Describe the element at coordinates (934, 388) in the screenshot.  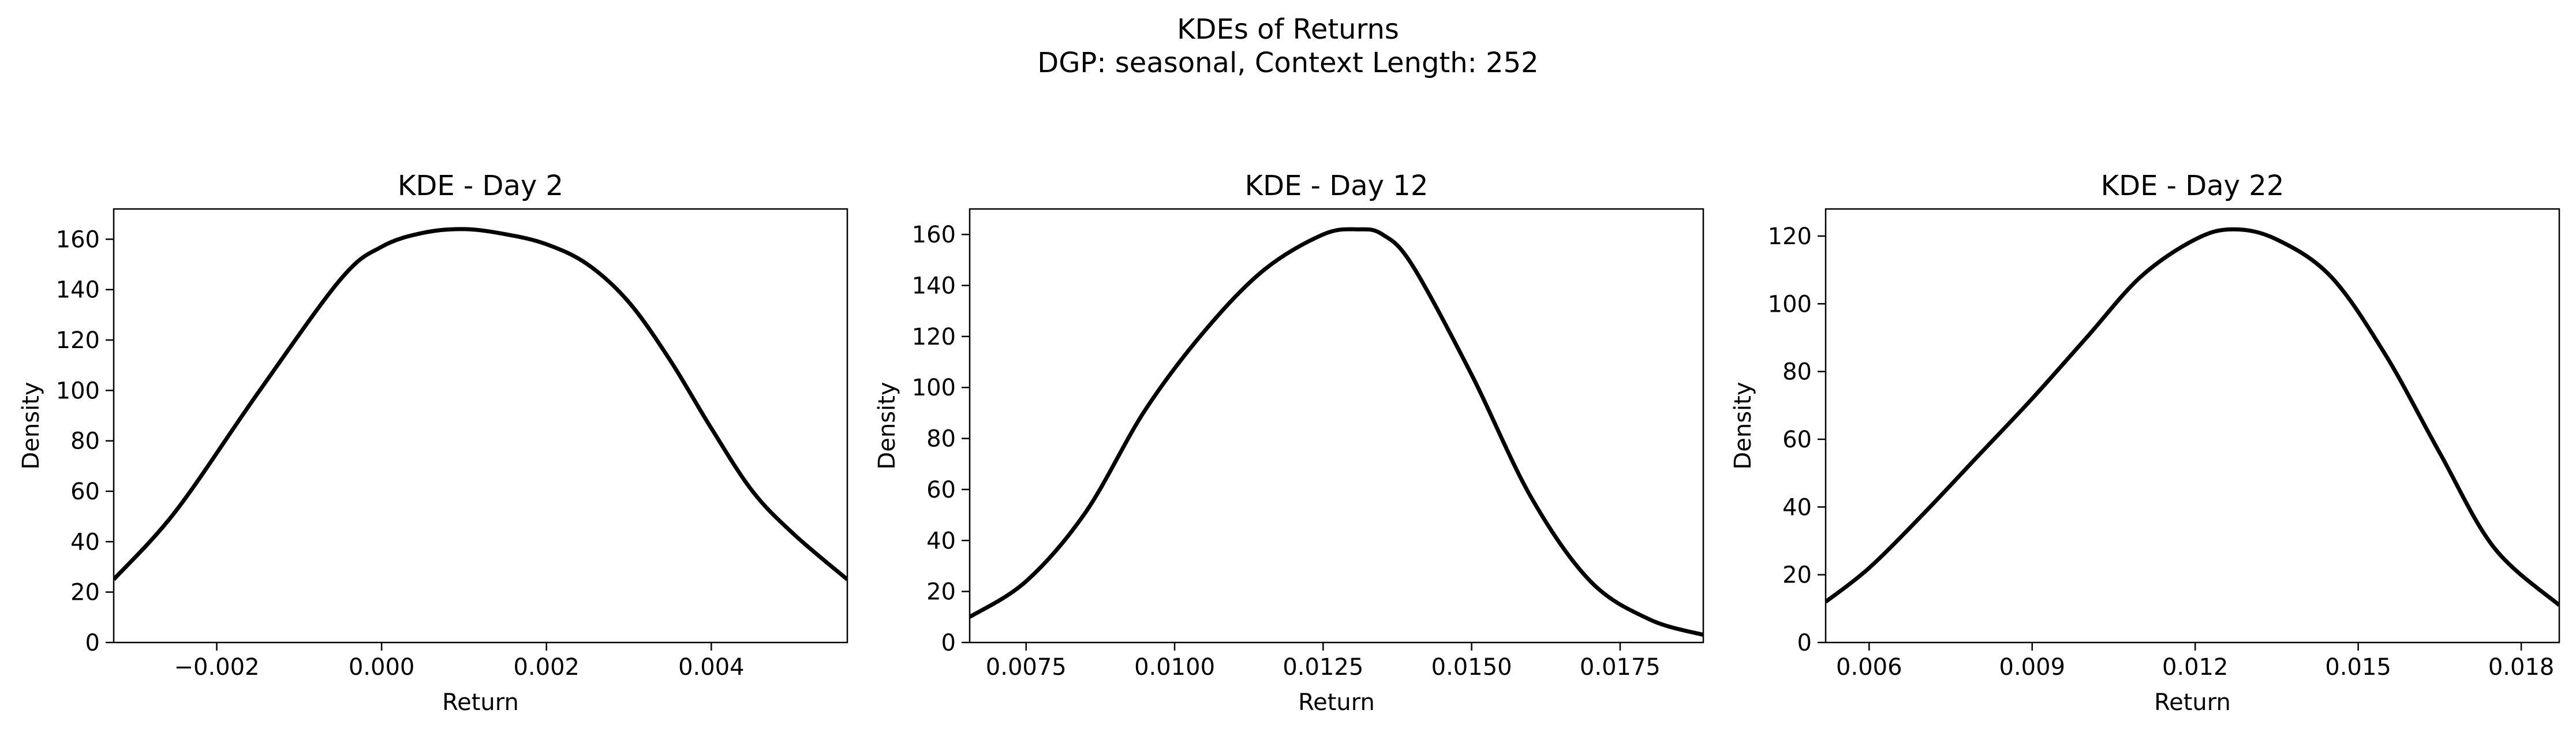
I see `chart-2-y-tick-label: 100` at that location.